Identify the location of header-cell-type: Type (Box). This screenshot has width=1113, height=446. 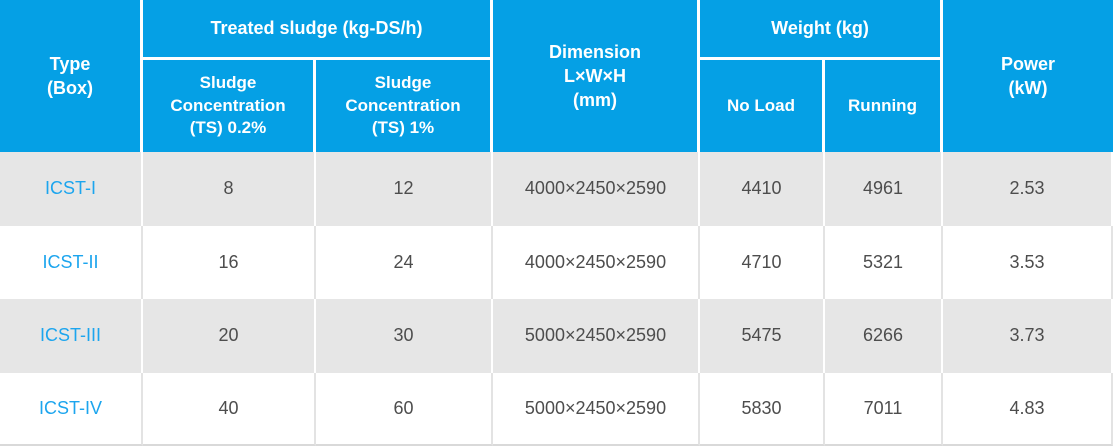
(71, 76).